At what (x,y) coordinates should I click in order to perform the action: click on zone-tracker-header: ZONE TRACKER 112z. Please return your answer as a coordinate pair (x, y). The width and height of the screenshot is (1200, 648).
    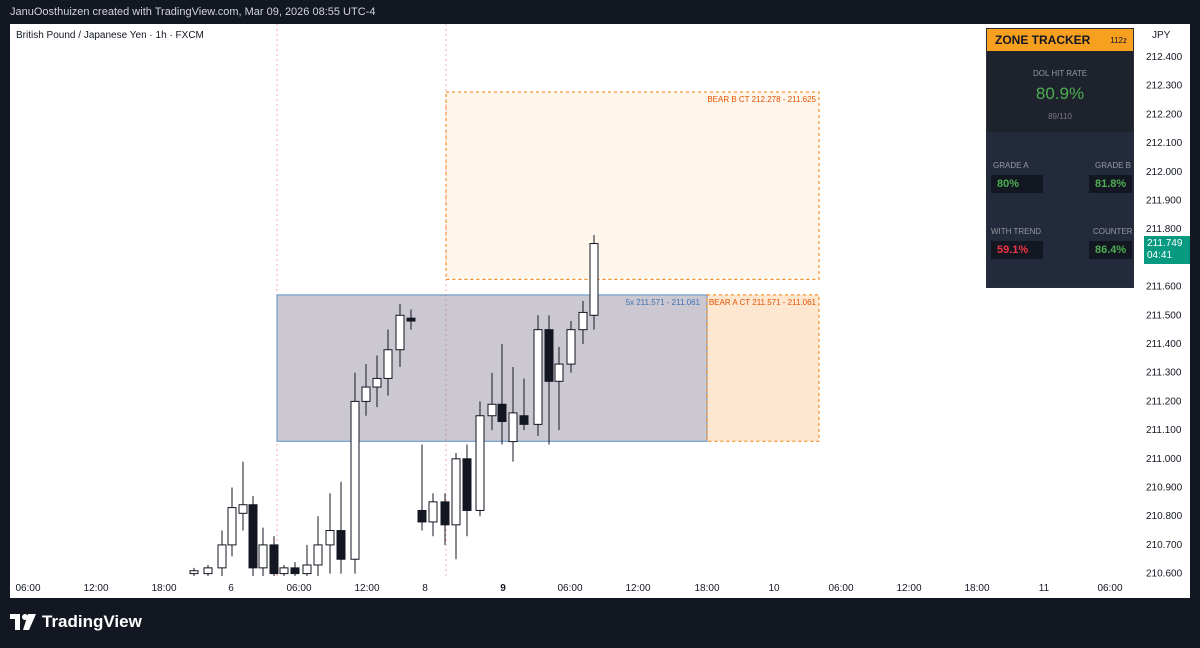
    Looking at the image, I should click on (1060, 40).